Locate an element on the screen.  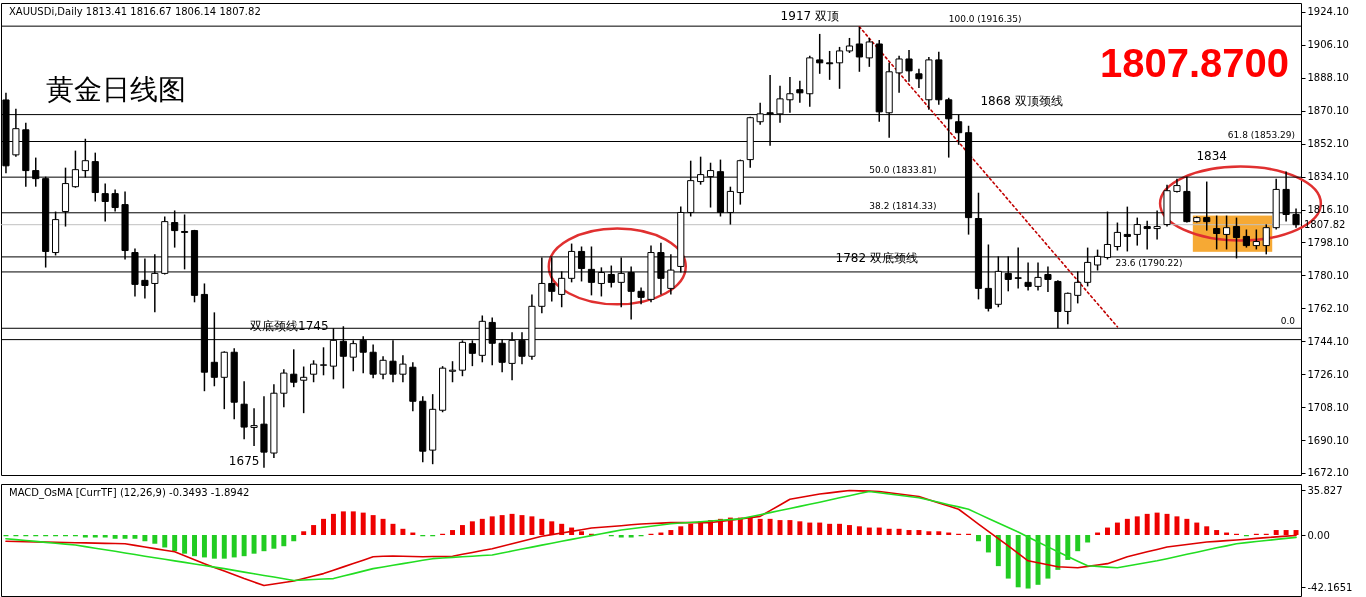
y-tick-label: 35.827 is located at coordinates (1325, 490).